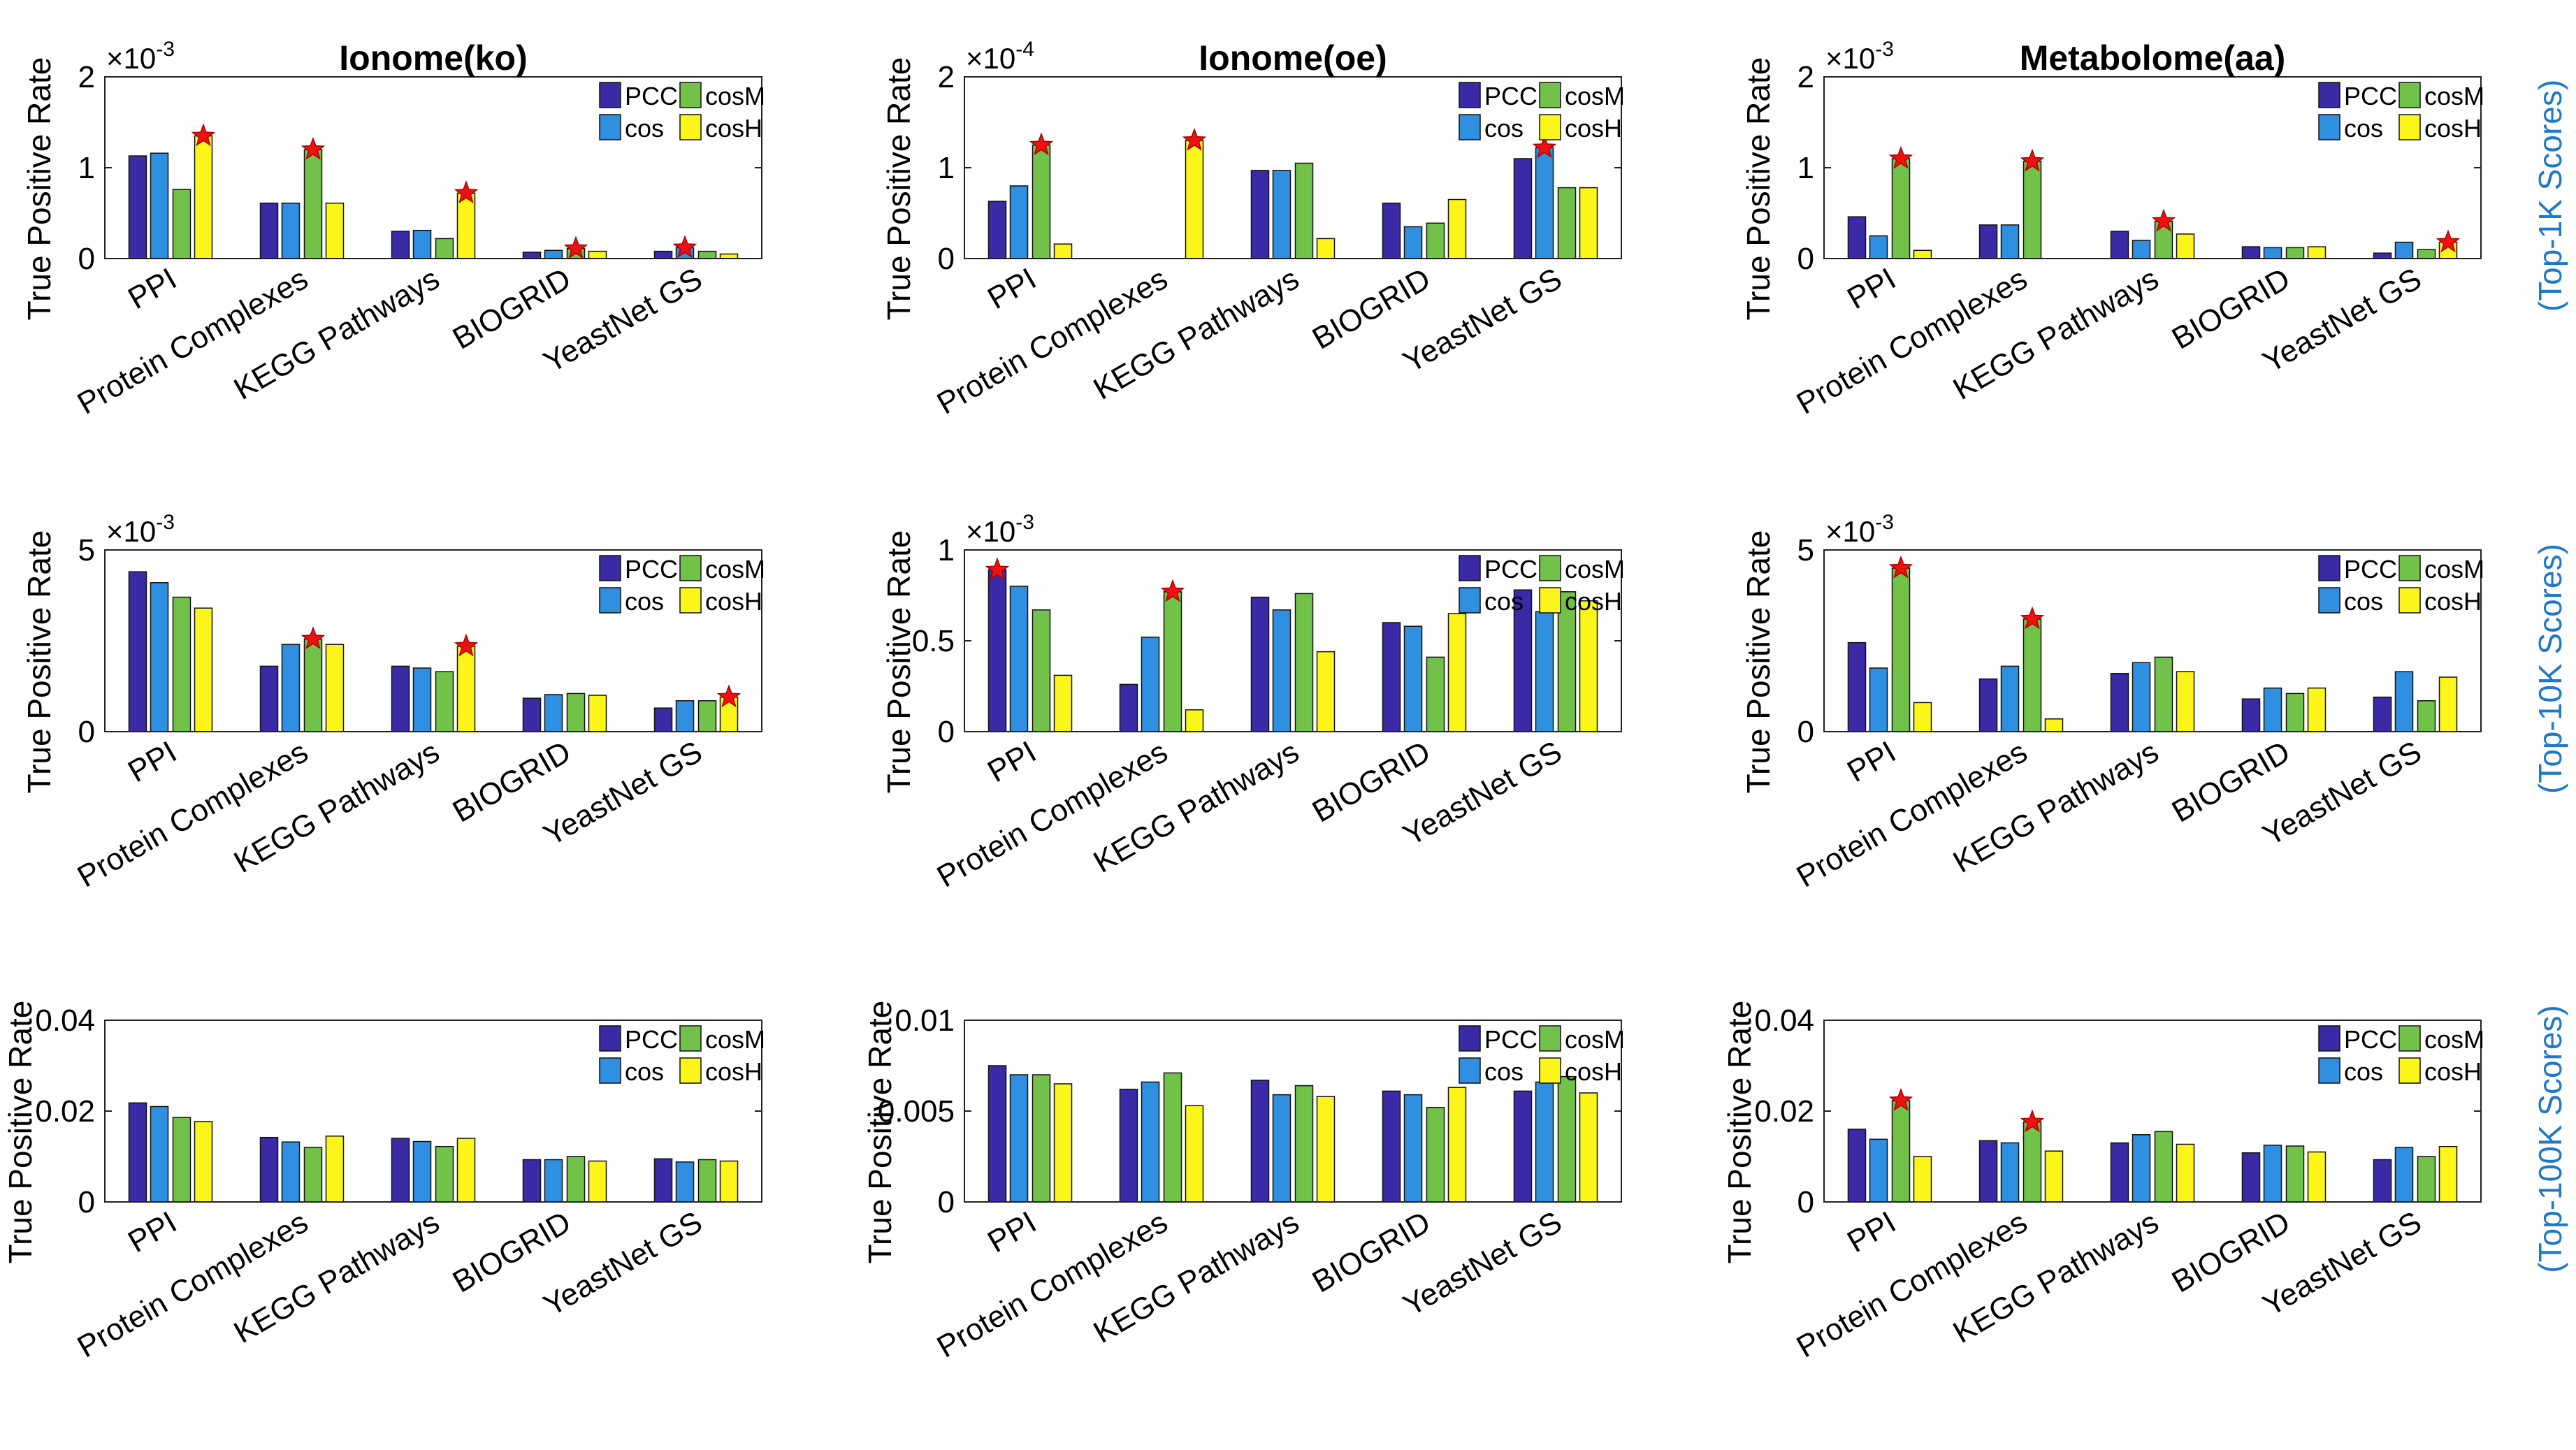 This screenshot has height=1450, width=2576. I want to click on legend-swatch-PCC, so click(610, 95).